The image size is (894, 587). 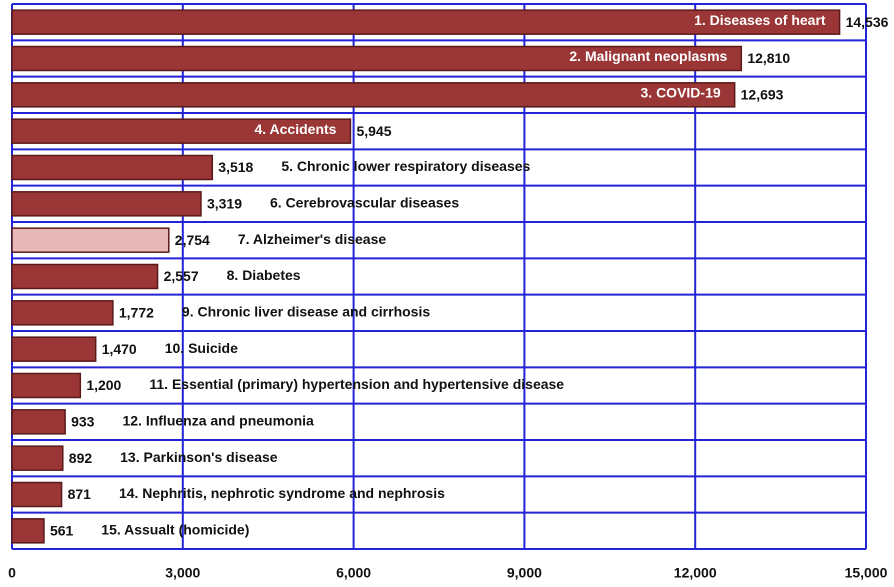 What do you see at coordinates (762, 95) in the screenshot?
I see `data-label: 12,693` at bounding box center [762, 95].